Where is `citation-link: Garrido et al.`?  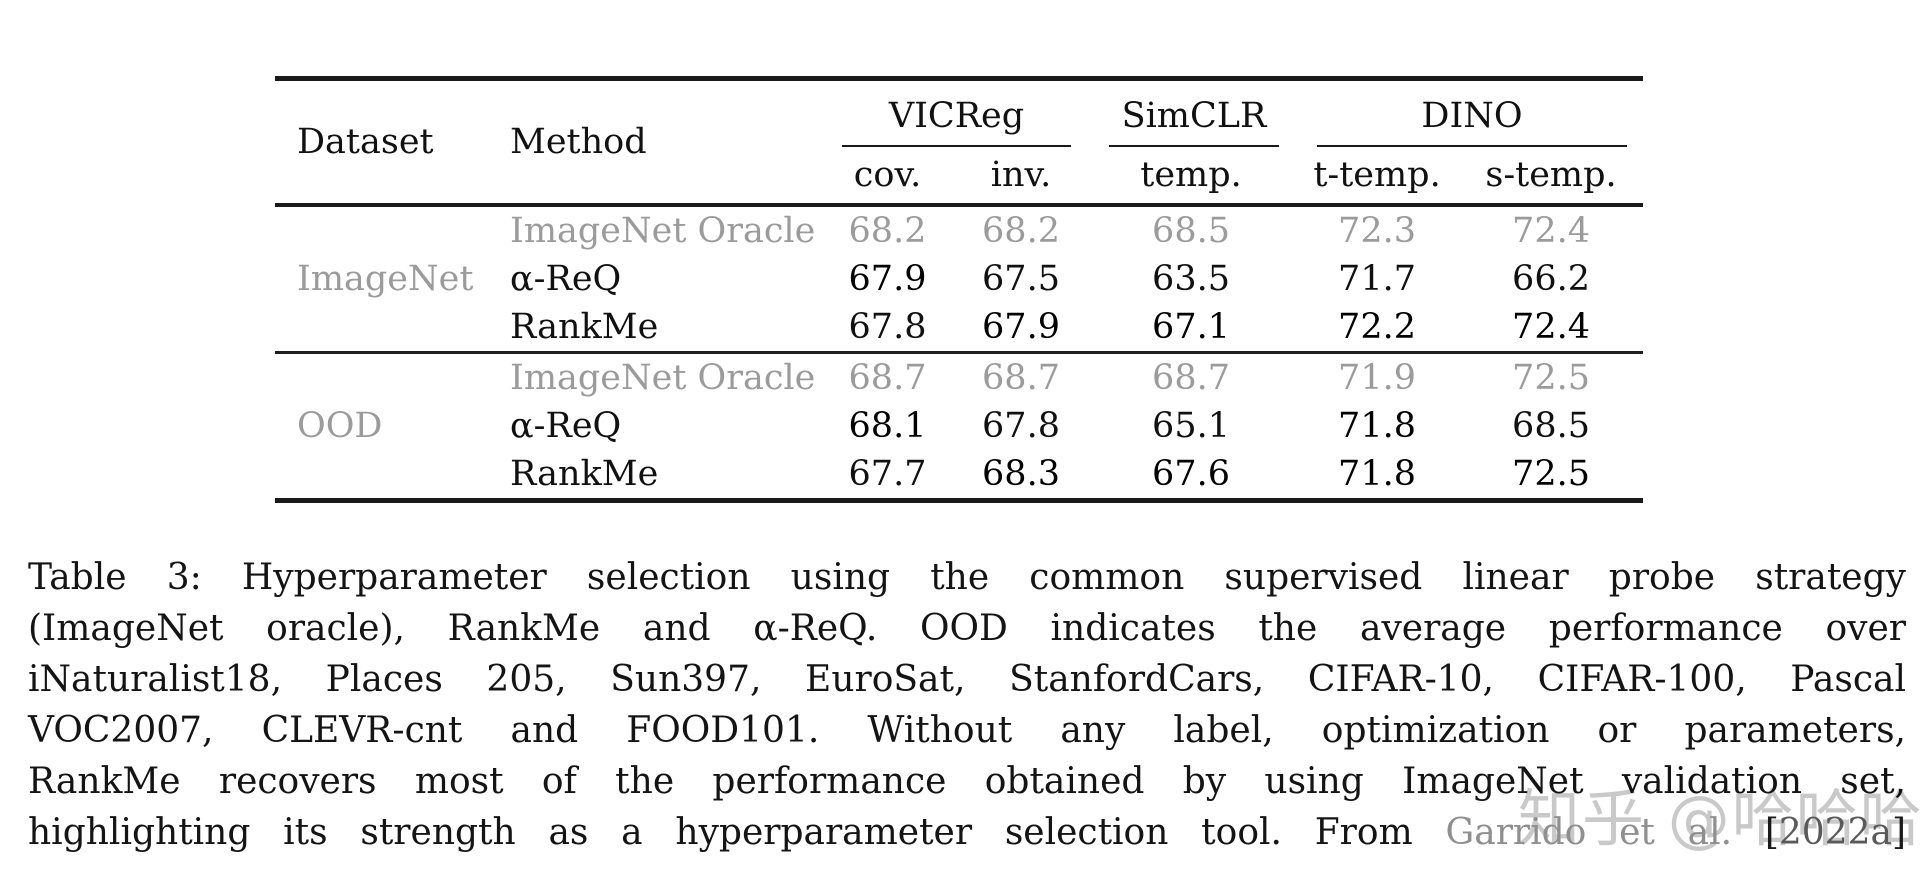 citation-link: Garrido et al. is located at coordinates (1605, 832).